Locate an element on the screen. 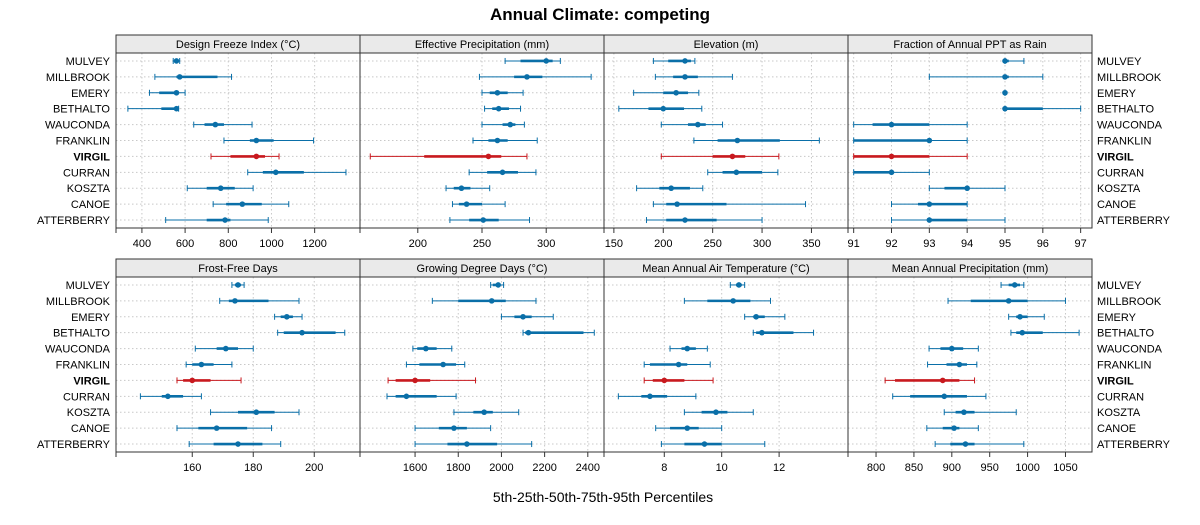 The image size is (1200, 525). site-label-right: CANOE is located at coordinates (1116, 205).